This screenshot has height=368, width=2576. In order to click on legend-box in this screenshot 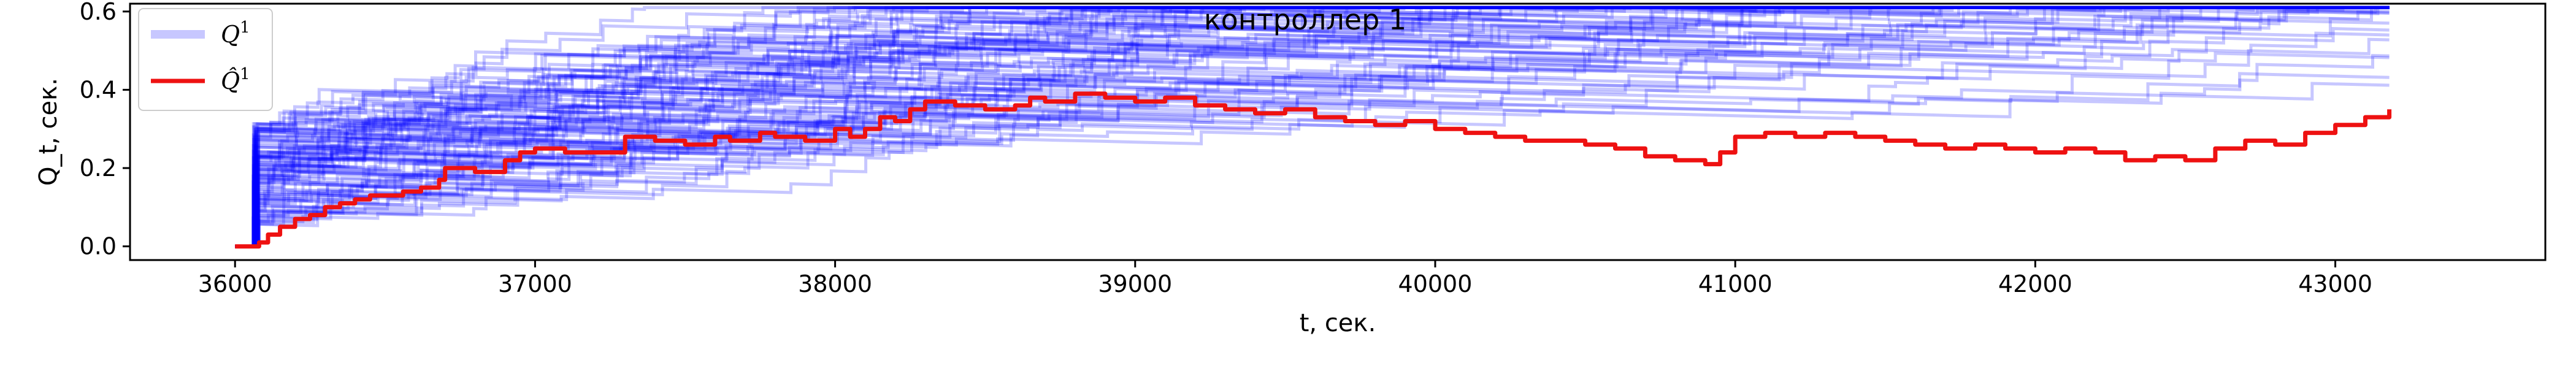, I will do `click(205, 59)`.